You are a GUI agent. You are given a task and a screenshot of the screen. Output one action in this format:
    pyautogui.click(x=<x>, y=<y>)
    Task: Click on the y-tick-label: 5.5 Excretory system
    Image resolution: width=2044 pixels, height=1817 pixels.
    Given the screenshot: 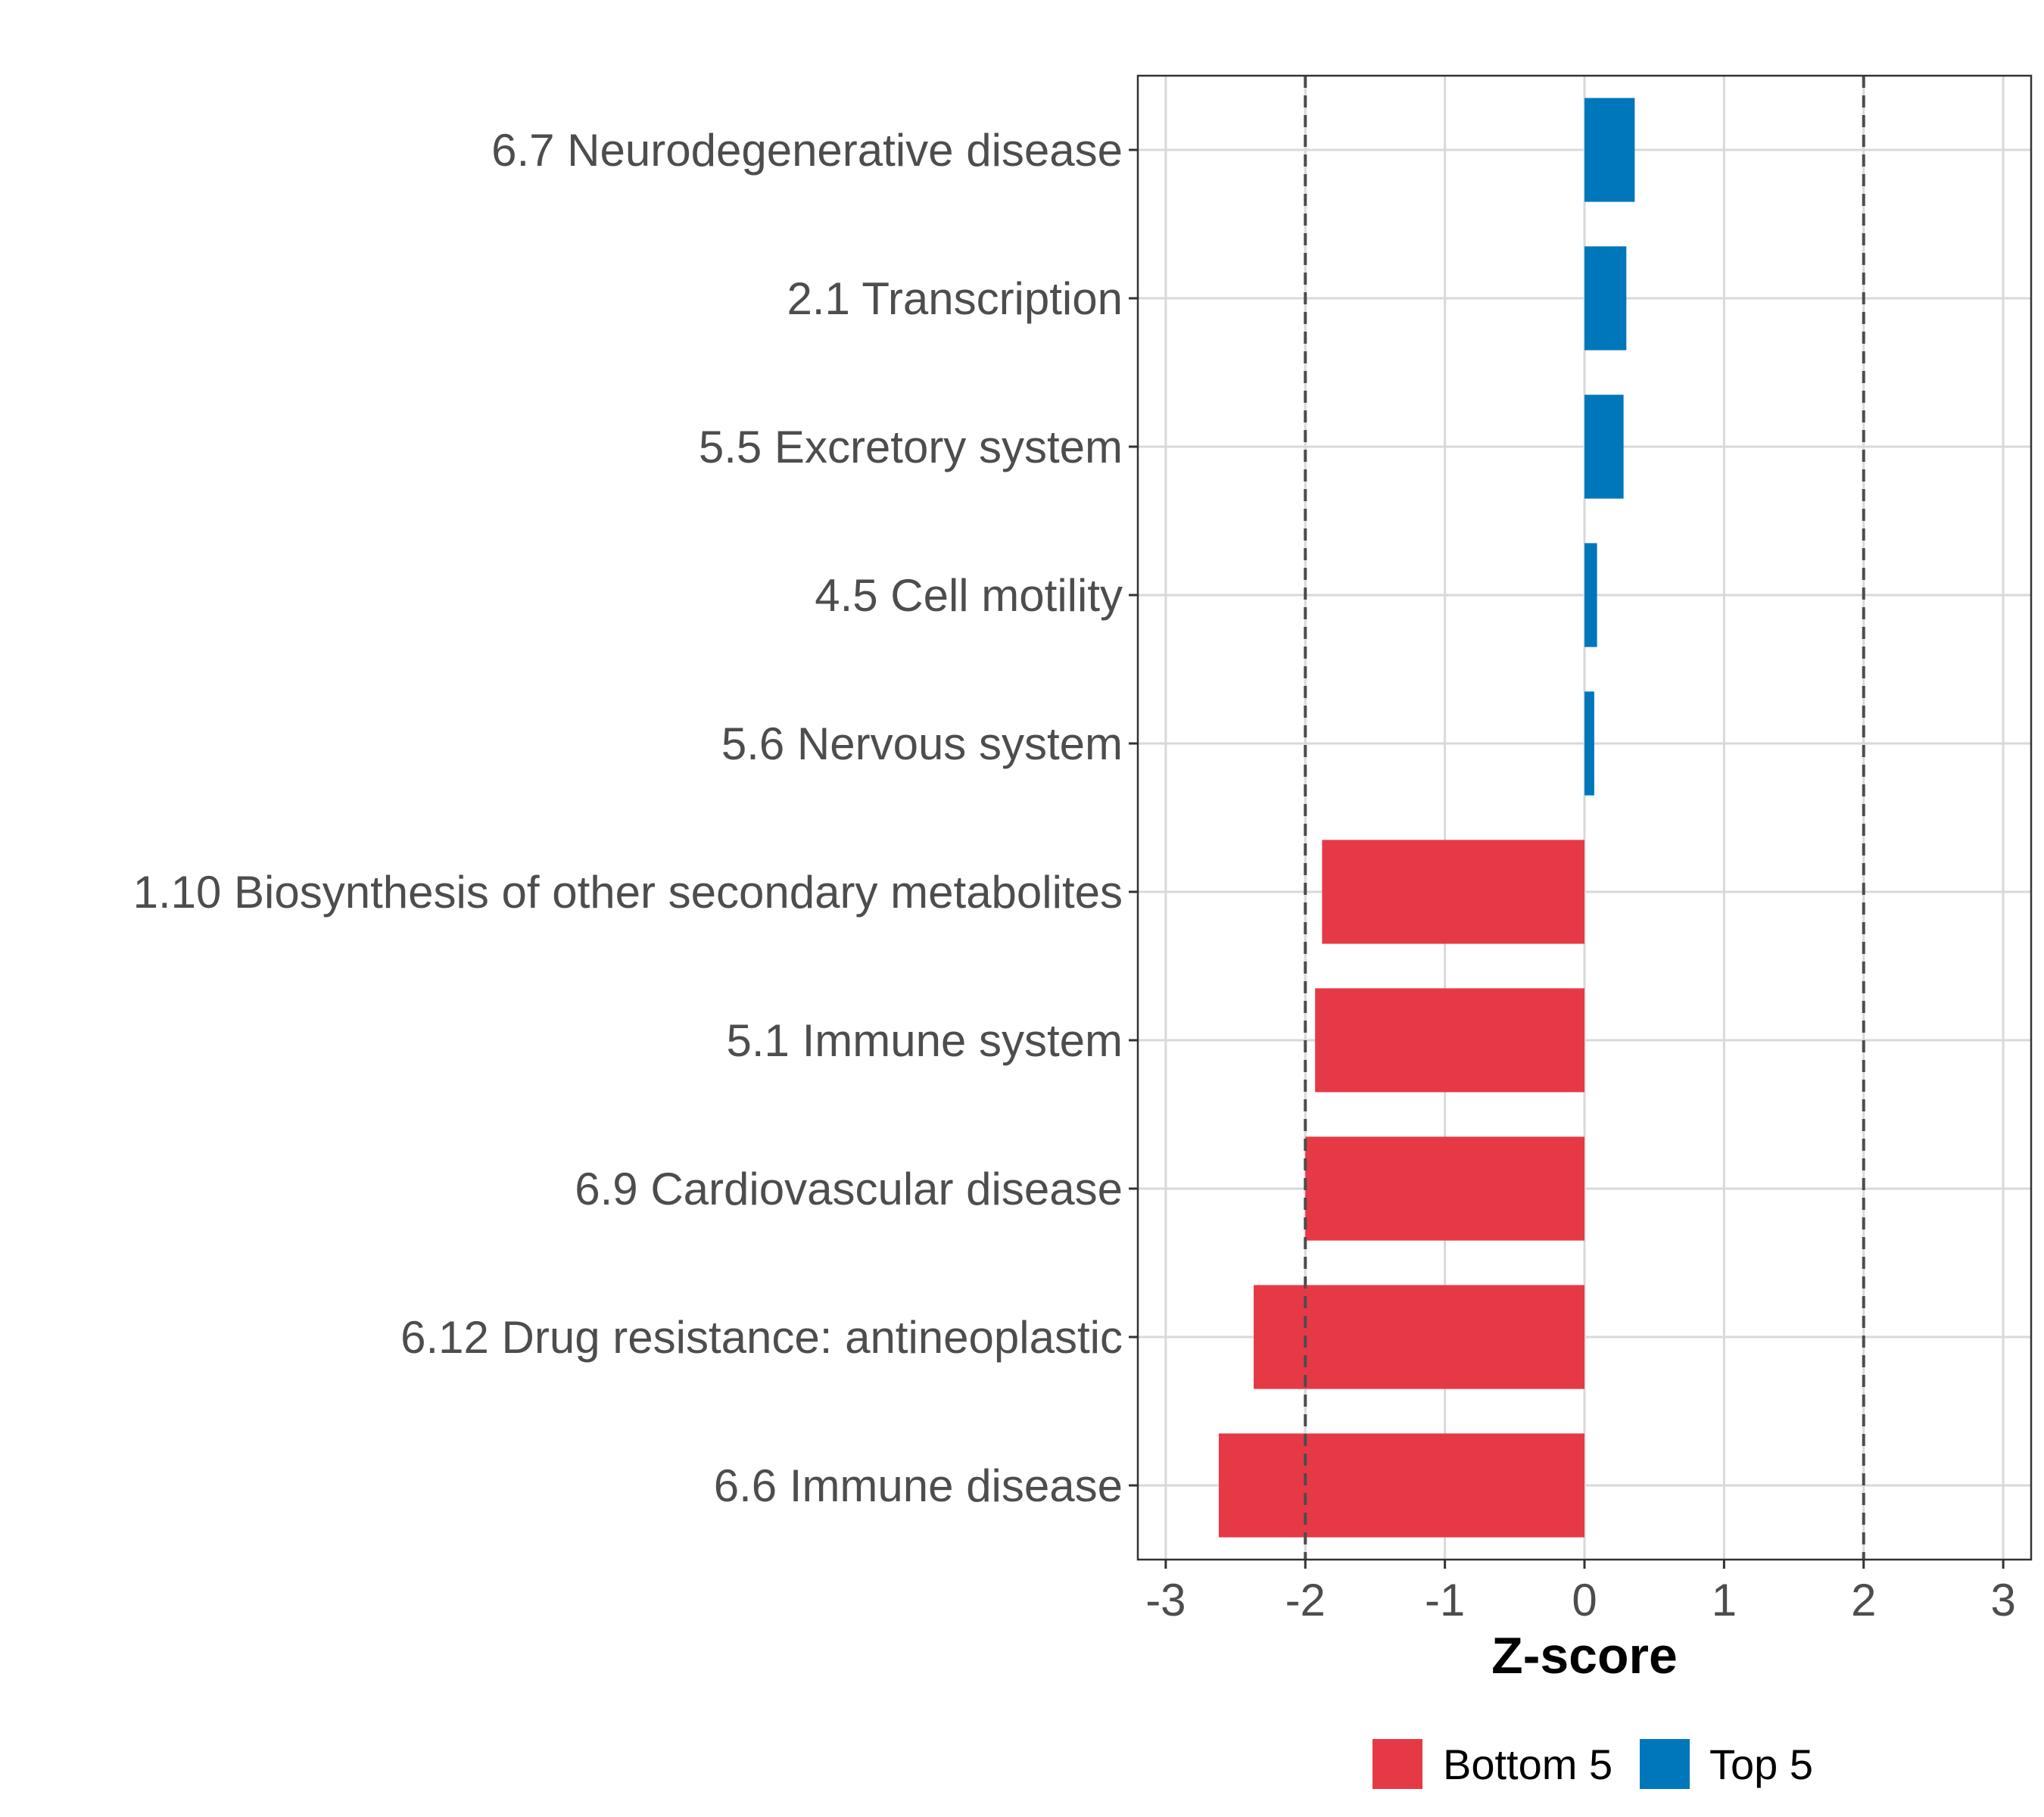 What is the action you would take?
    pyautogui.click(x=911, y=447)
    